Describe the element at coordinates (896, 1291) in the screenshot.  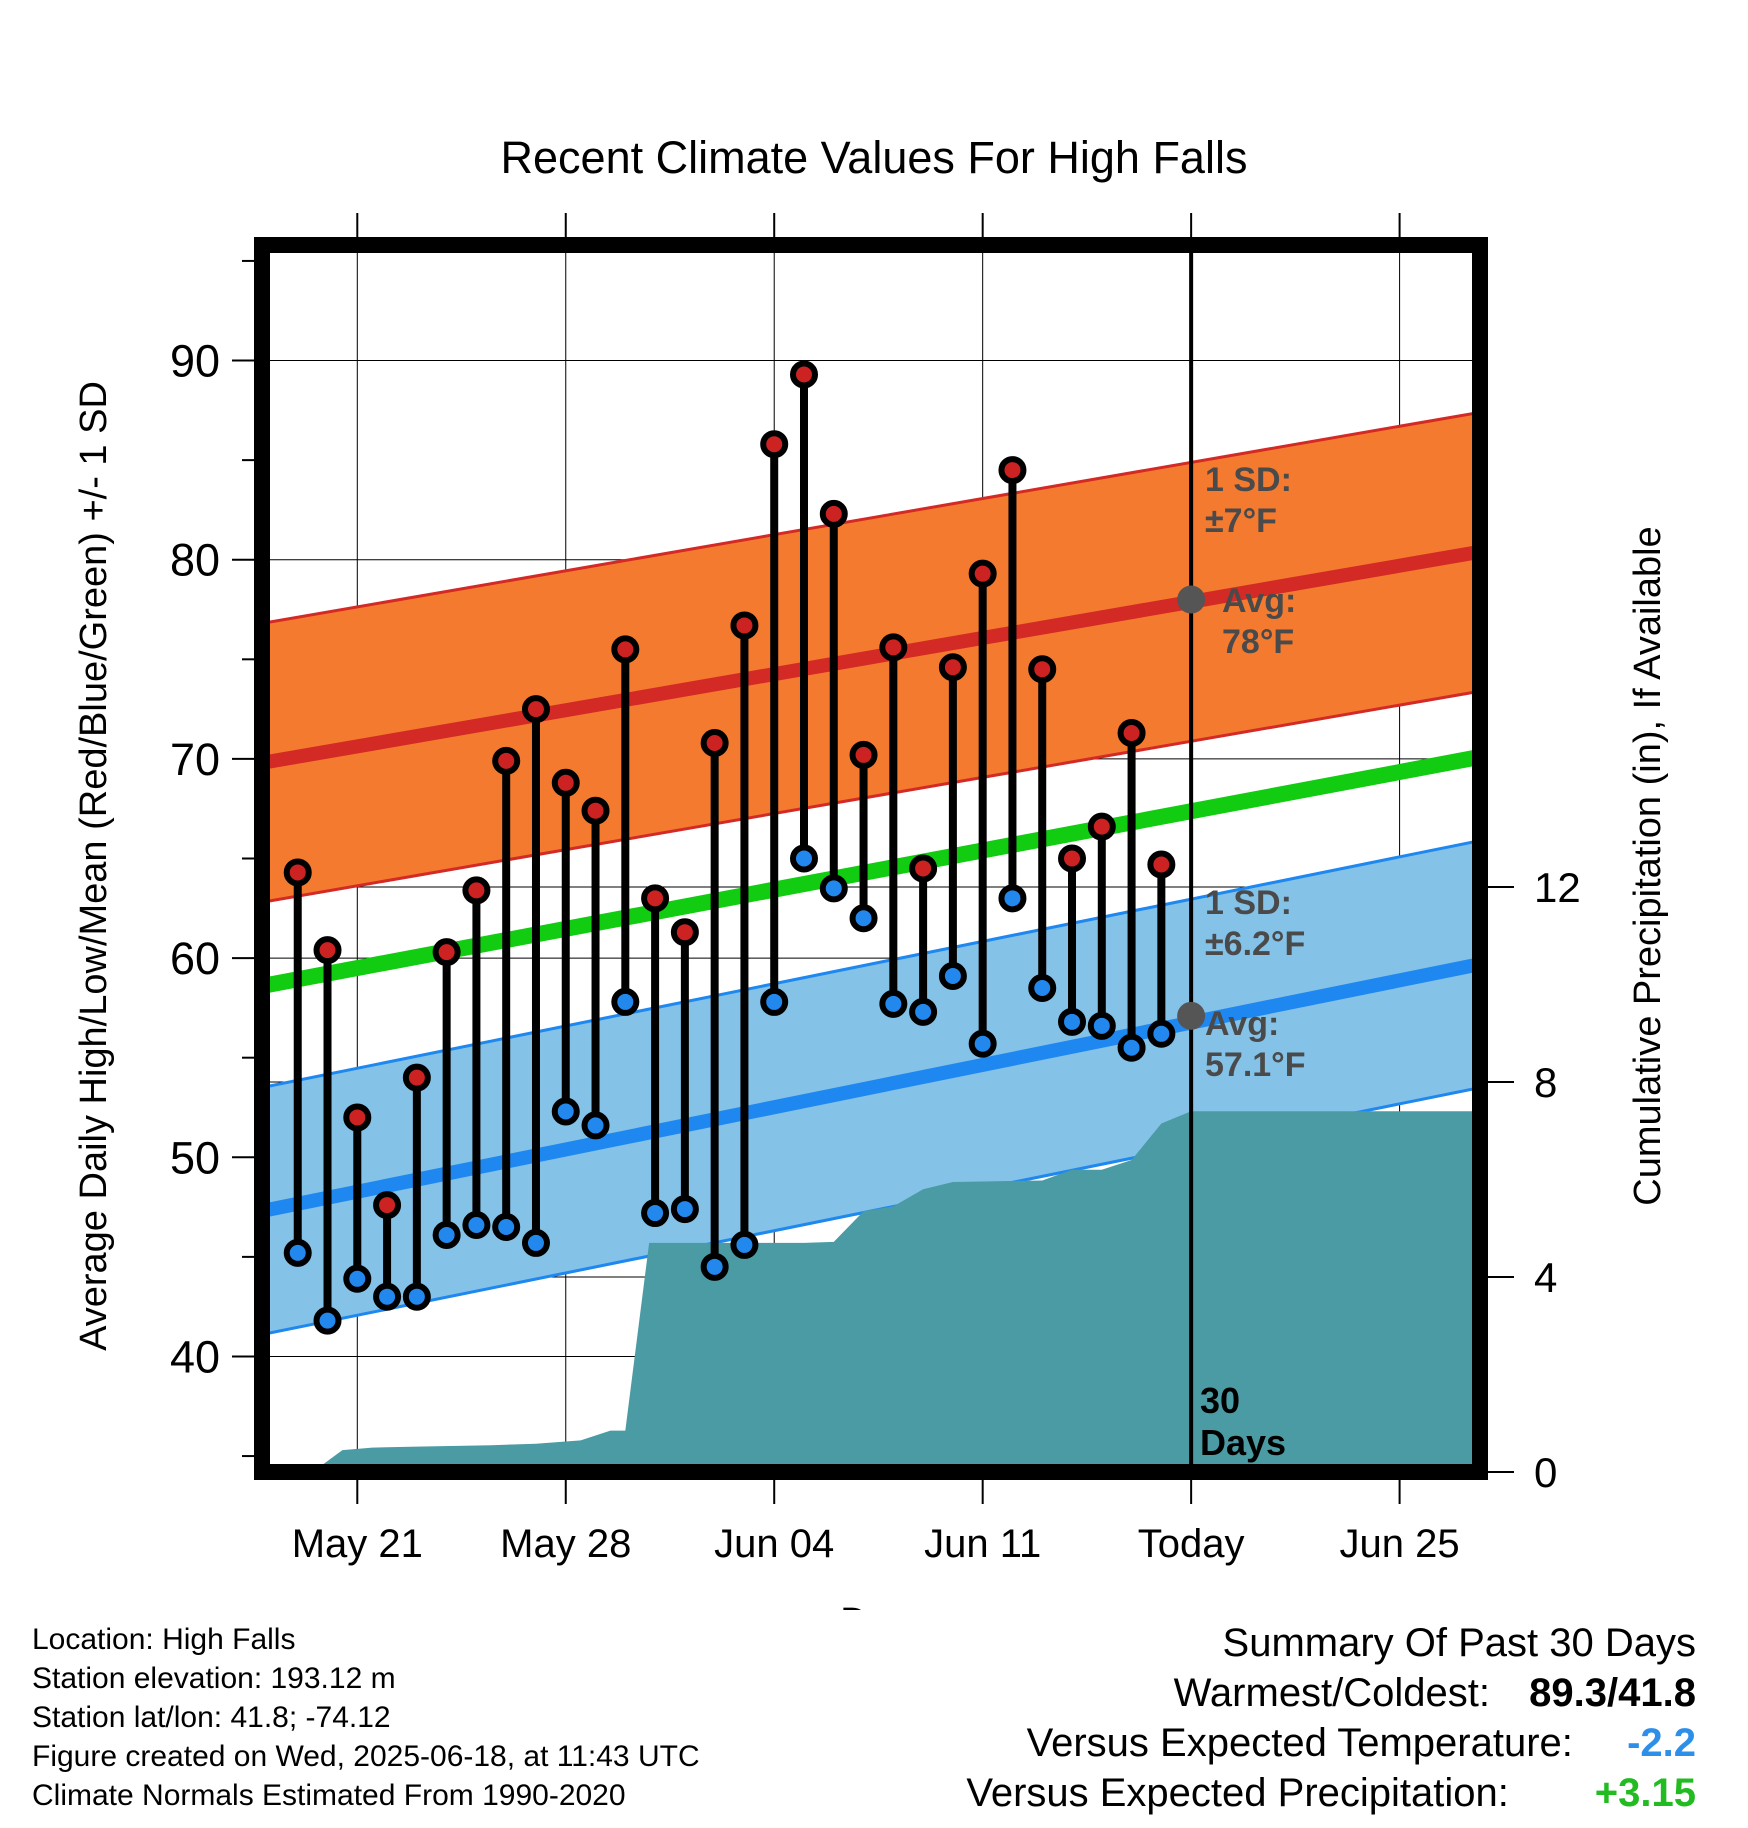
I see `cumulative-precip-area` at that location.